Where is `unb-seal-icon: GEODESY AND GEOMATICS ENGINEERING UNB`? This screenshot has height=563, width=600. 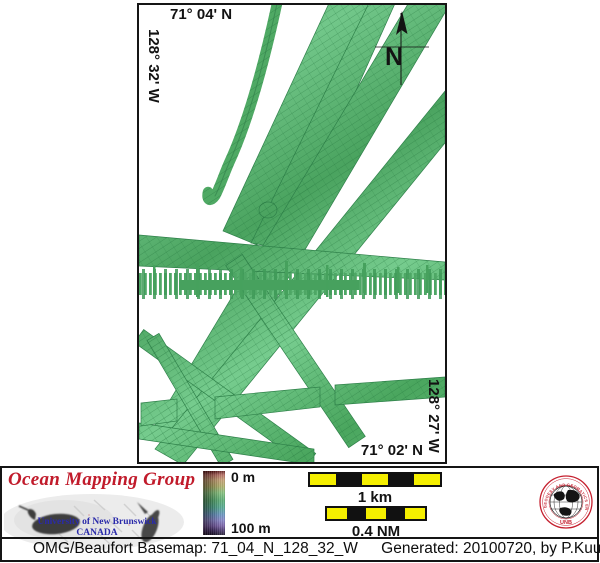
unb-seal-icon: GEODESY AND GEOMATICS ENGINEERING UNB is located at coordinates (565, 501).